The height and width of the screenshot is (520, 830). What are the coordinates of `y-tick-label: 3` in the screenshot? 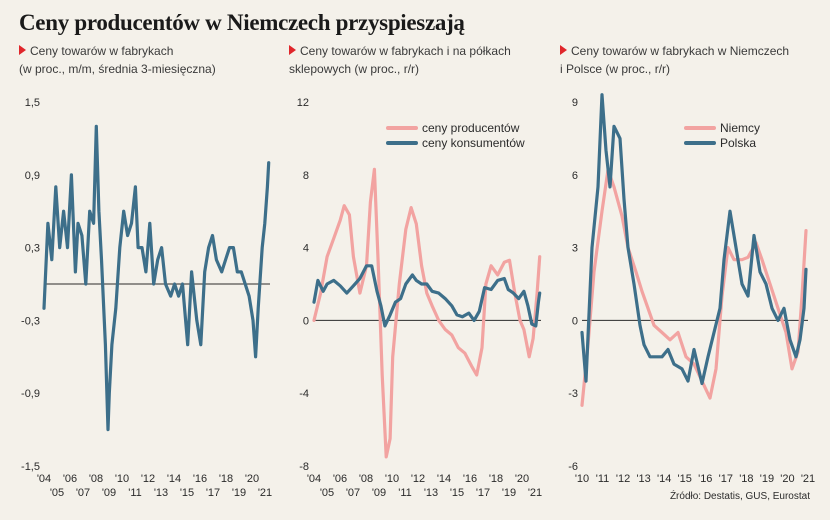 It's located at (575, 249).